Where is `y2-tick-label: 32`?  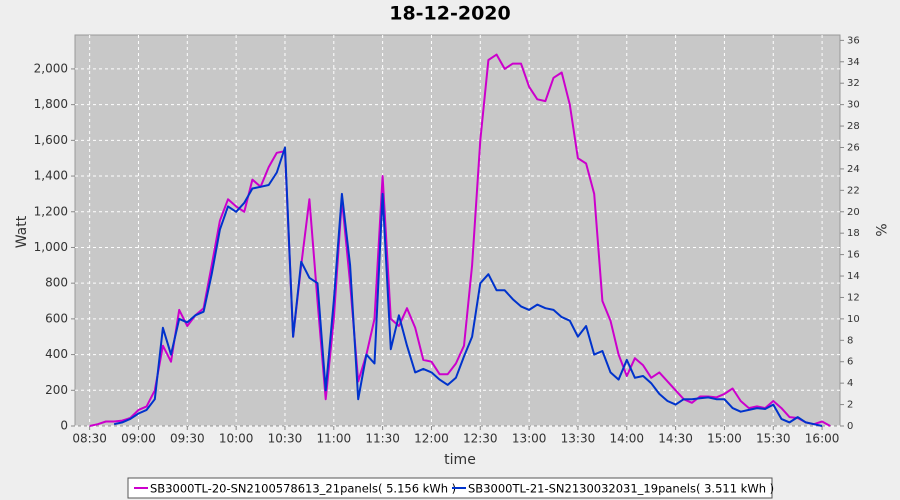
y2-tick-label: 32 is located at coordinates (853, 83).